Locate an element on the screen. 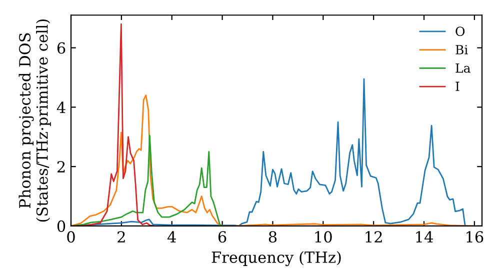 The height and width of the screenshot is (280, 500). x-tick-label: 6 is located at coordinates (222, 237).